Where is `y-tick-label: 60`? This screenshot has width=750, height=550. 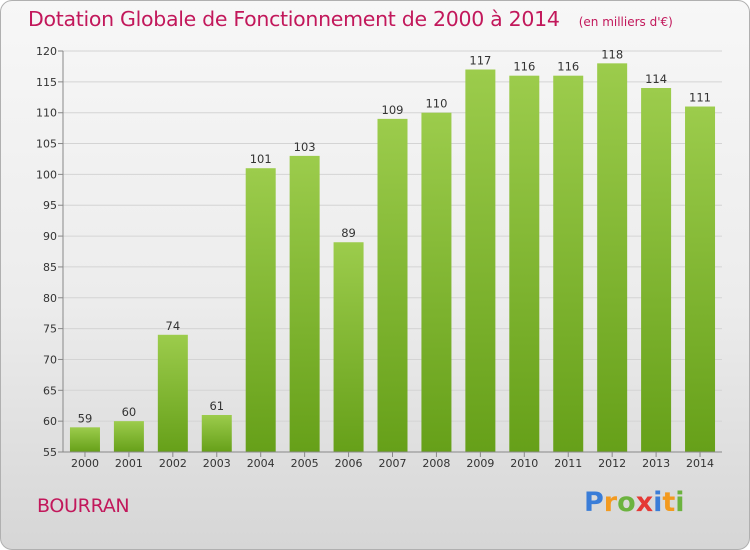 y-tick-label: 60 is located at coordinates (50, 421).